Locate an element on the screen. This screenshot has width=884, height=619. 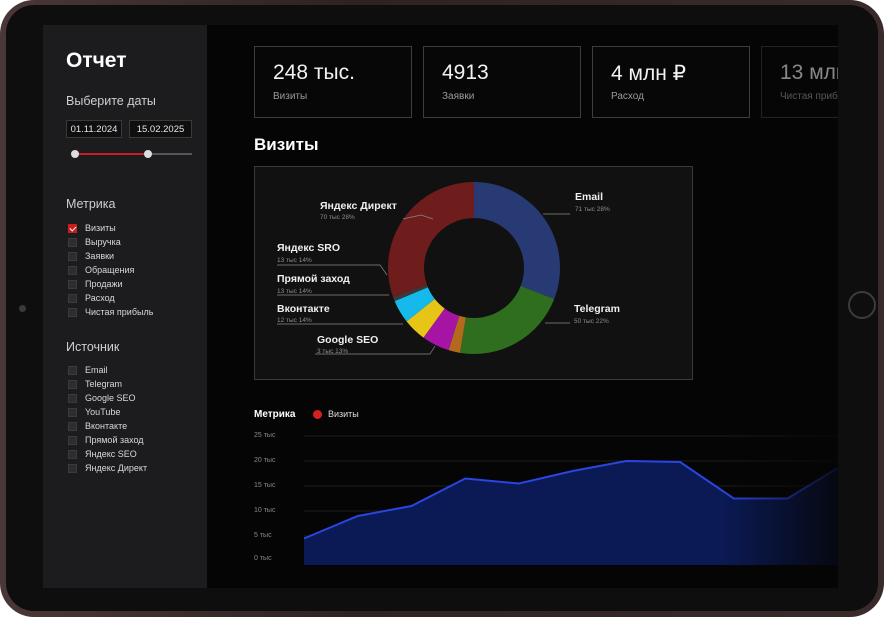
date-range-slider is located at coordinates (131, 154).